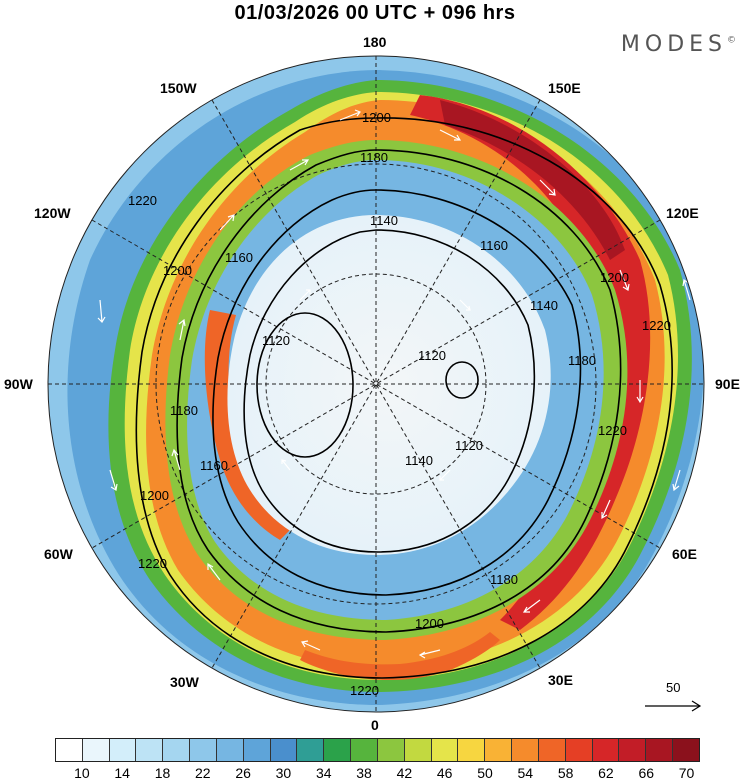 The width and height of the screenshot is (750, 782). What do you see at coordinates (184, 682) in the screenshot?
I see `lon-label-30w: 30W` at bounding box center [184, 682].